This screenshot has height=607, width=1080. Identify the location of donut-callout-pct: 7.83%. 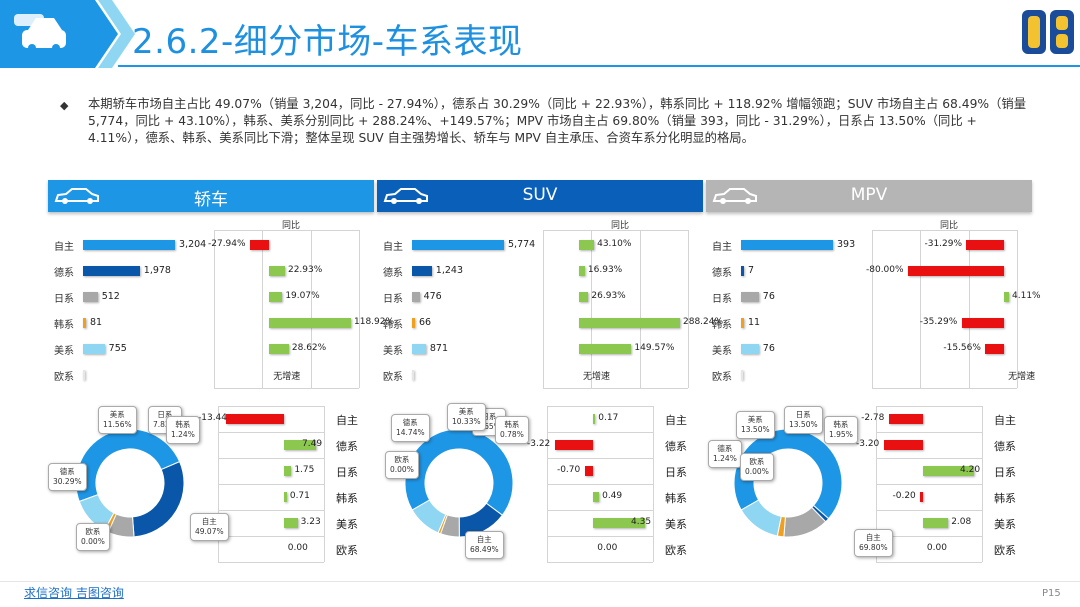
(165, 424).